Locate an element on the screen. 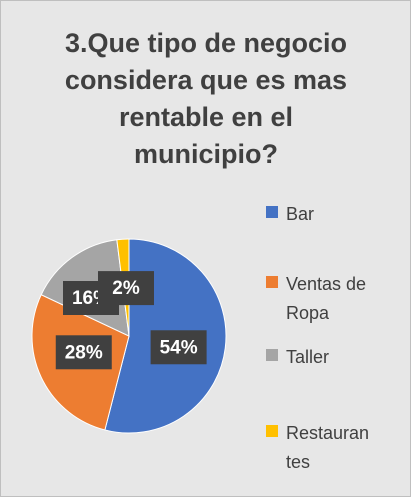 The image size is (411, 497). data-label: 28% is located at coordinates (83, 352).